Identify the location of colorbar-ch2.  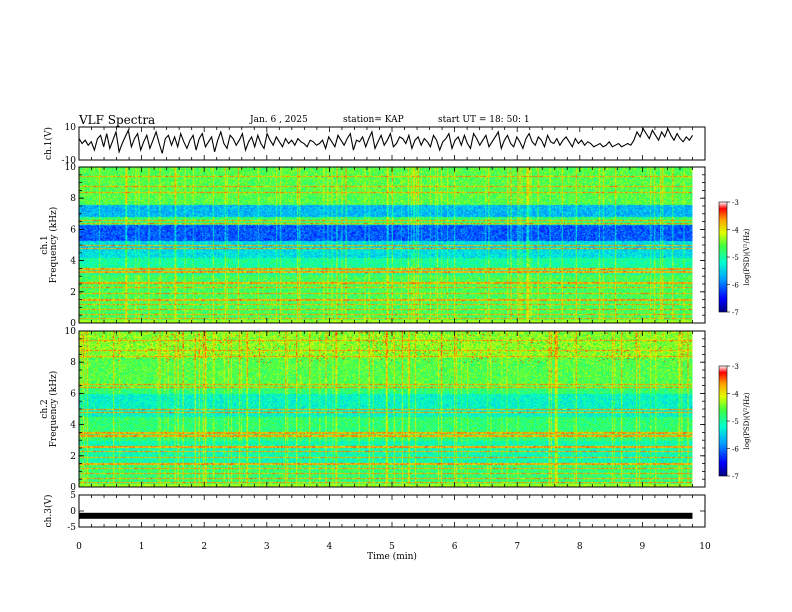
(723, 421).